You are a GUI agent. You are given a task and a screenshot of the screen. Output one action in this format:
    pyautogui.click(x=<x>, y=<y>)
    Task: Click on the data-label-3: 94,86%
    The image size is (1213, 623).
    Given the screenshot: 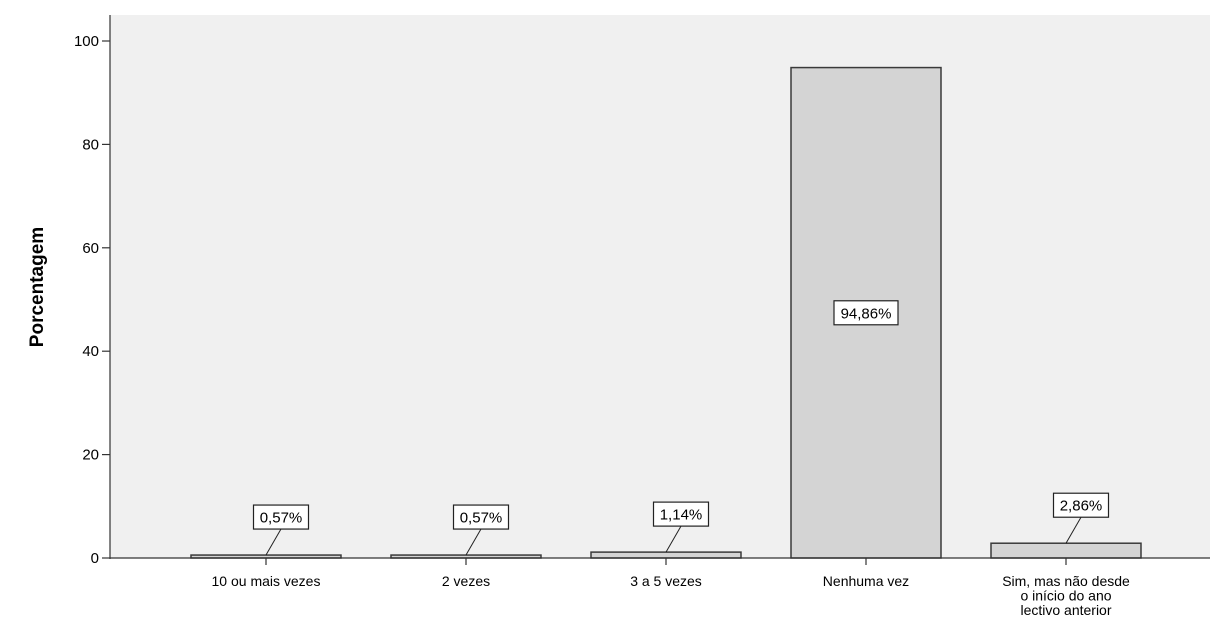 What is the action you would take?
    pyautogui.click(x=866, y=313)
    